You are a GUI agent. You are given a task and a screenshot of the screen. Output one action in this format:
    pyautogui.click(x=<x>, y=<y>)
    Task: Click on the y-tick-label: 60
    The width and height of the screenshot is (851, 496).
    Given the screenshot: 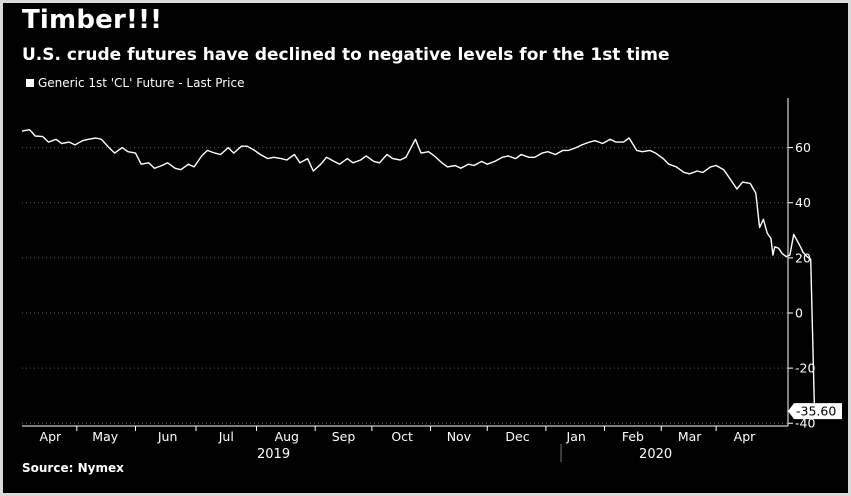 What is the action you would take?
    pyautogui.click(x=803, y=147)
    